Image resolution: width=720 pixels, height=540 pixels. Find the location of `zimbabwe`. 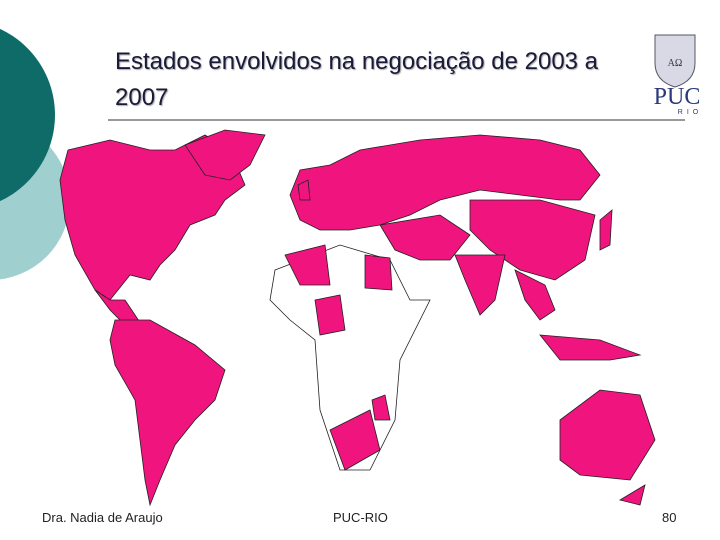

zimbabwe is located at coordinates (381, 407).